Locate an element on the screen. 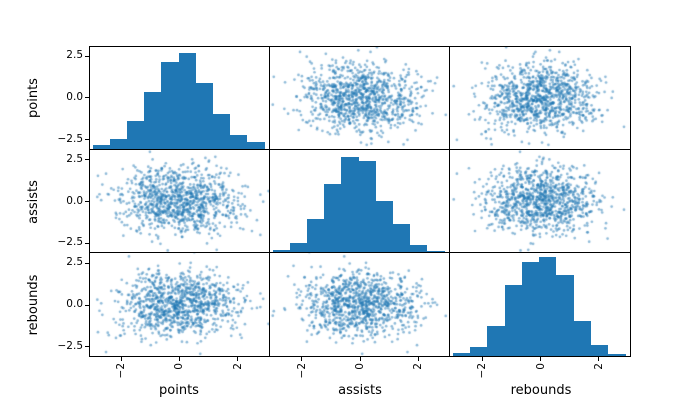 Image resolution: width=700 pixels, height=400 pixels. x-axis-label-rebounds: rebounds is located at coordinates (541, 390).